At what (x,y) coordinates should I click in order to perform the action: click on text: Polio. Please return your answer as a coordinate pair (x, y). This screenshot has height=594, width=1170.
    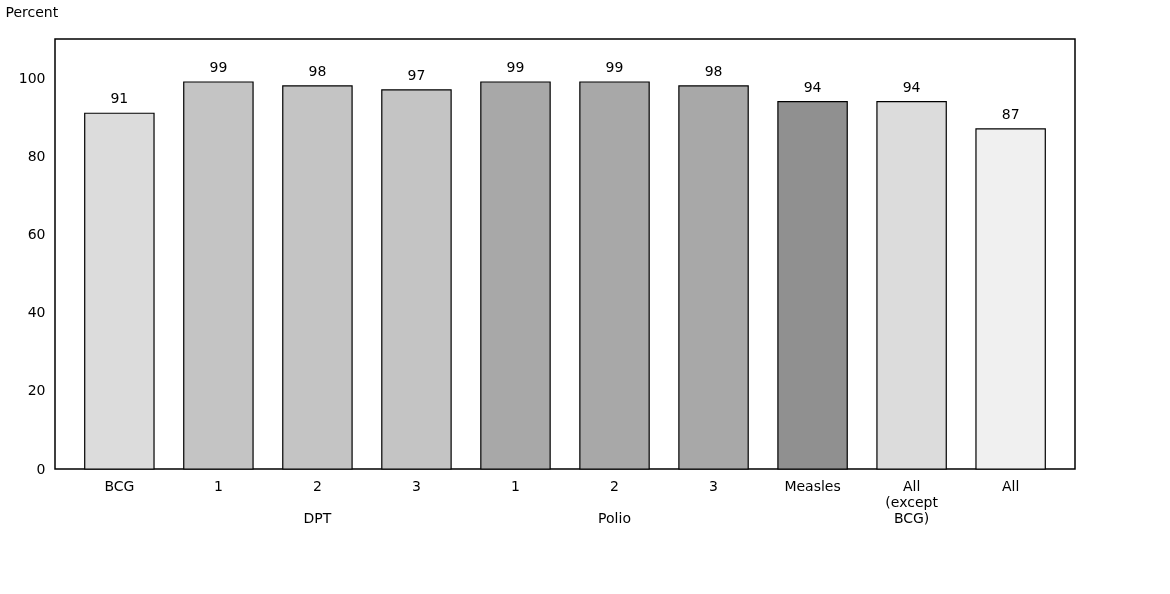
    Looking at the image, I should click on (614, 518).